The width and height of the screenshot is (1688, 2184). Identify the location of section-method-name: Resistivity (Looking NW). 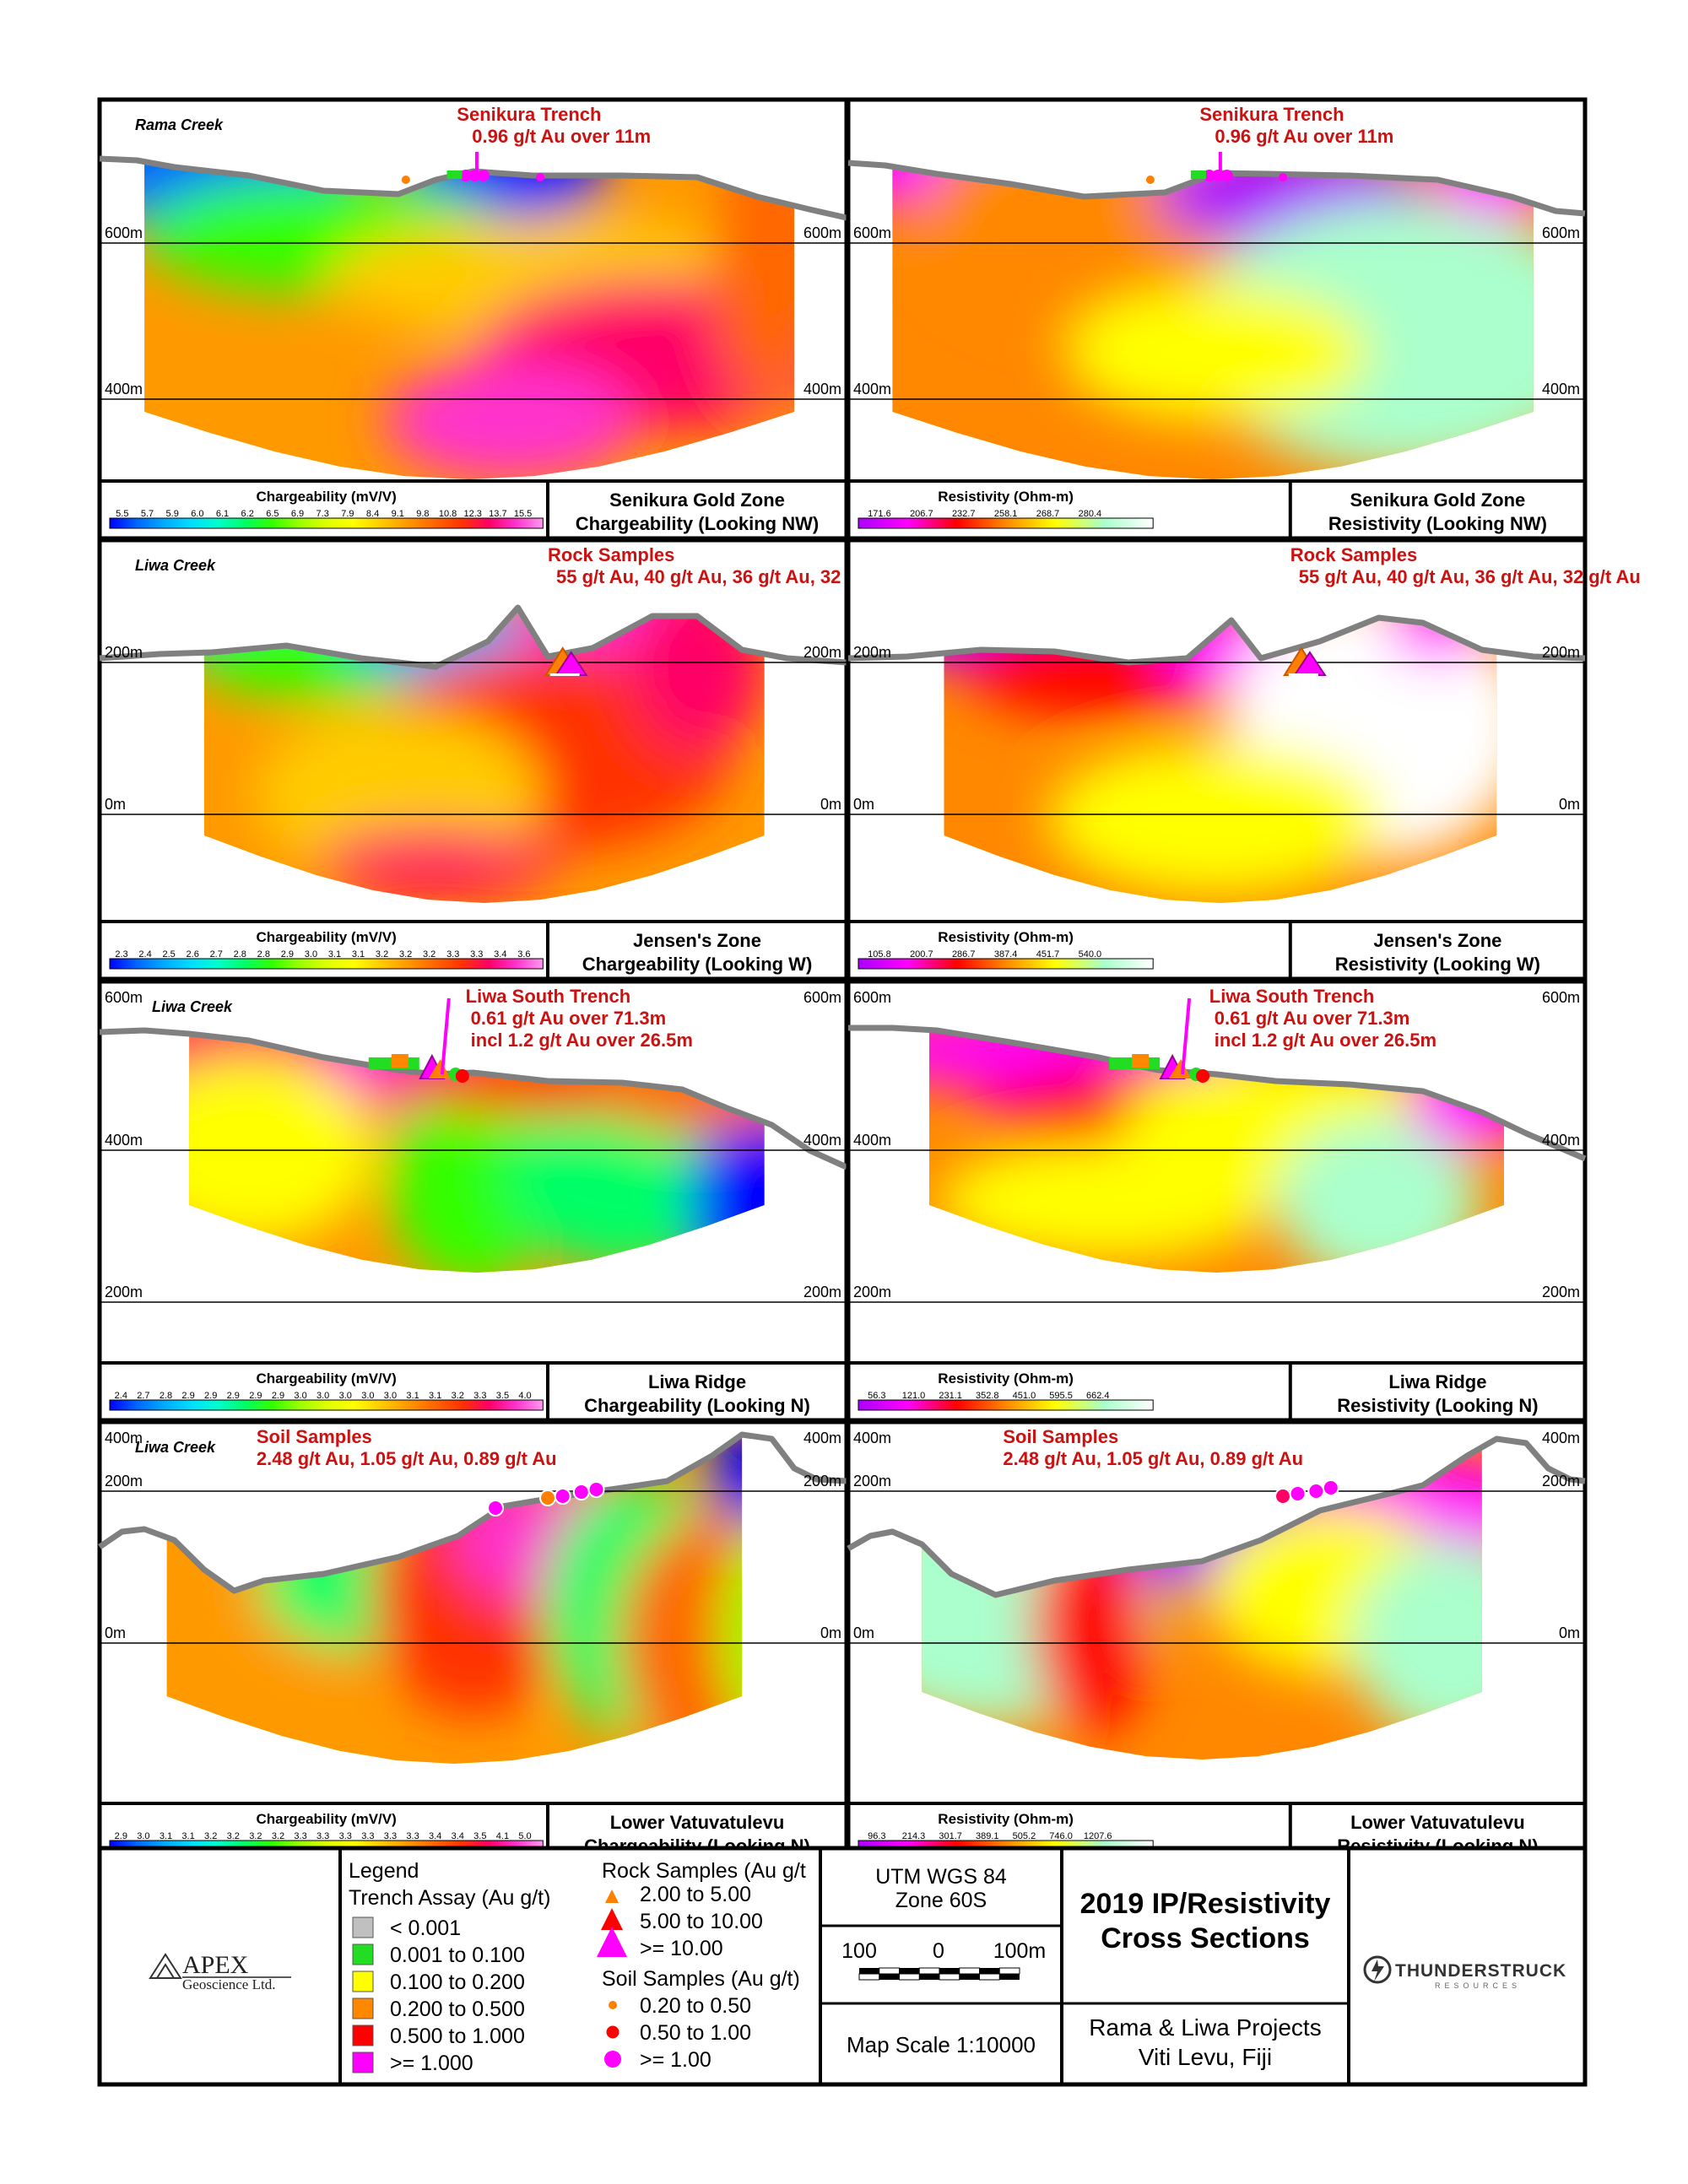
(1437, 523).